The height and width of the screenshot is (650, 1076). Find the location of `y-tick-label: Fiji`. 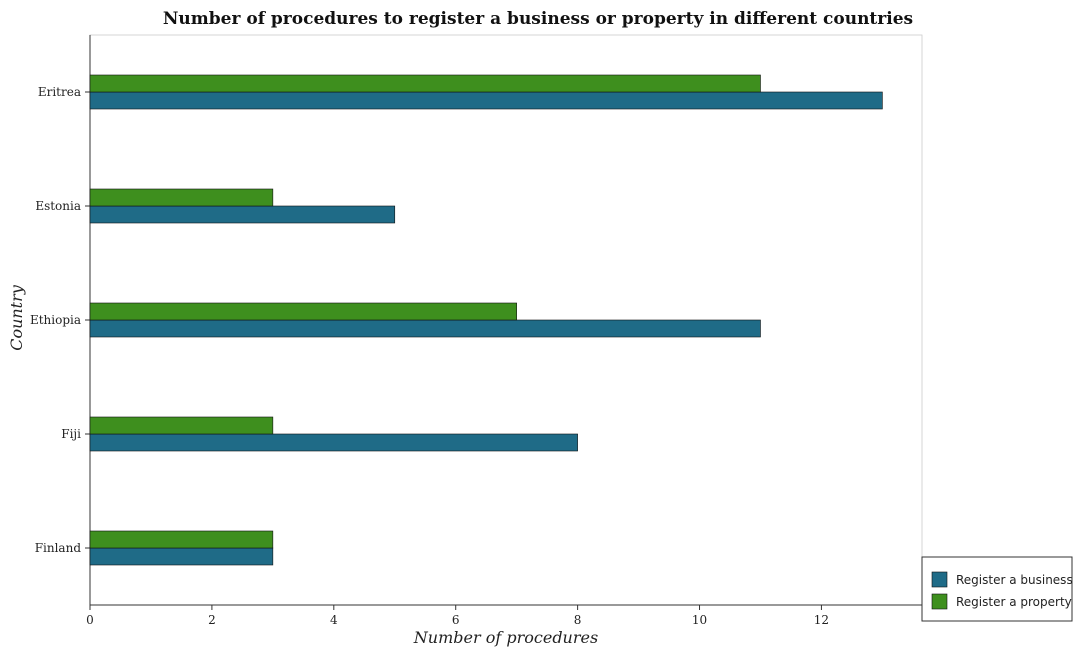

y-tick-label: Fiji is located at coordinates (71, 434).